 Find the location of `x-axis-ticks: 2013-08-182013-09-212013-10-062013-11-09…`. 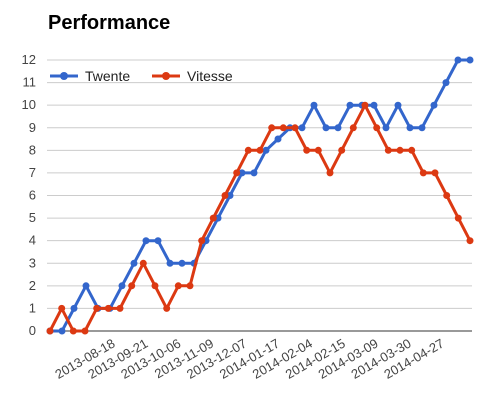

x-axis-ticks: 2013-08-182013-09-212013-10-062013-11-09… is located at coordinates (249, 359).